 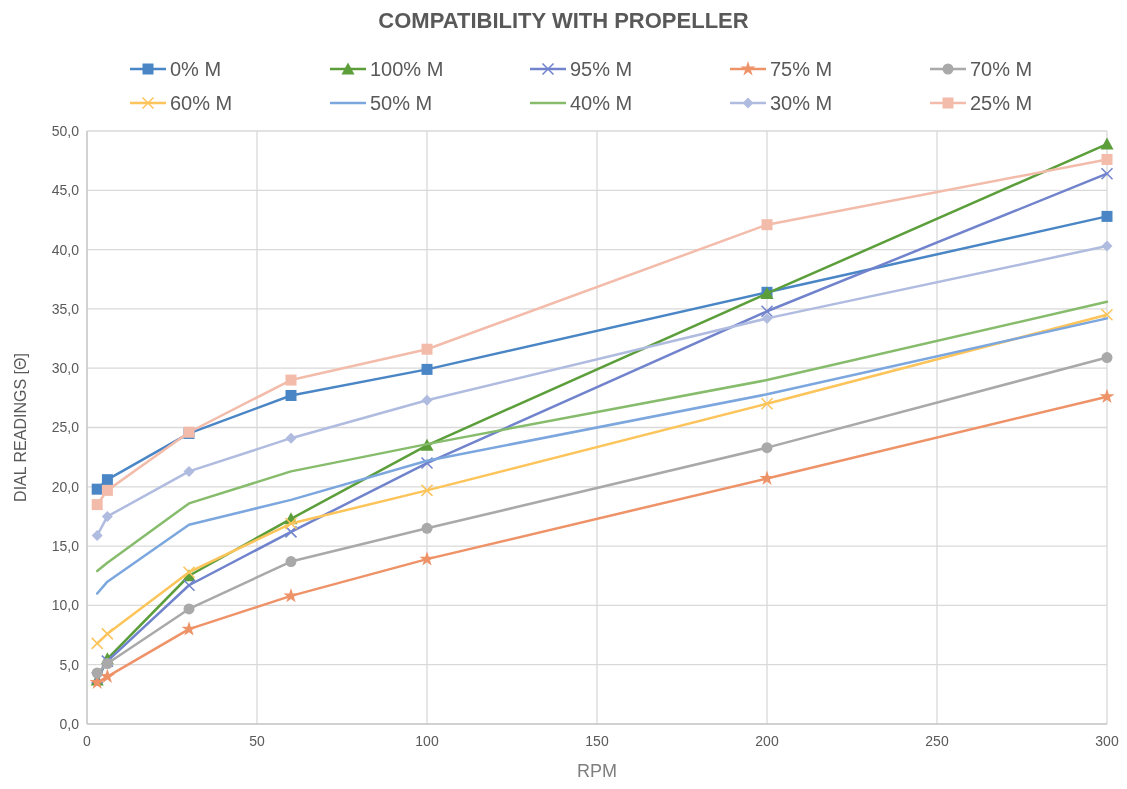 What do you see at coordinates (601, 69) in the screenshot?
I see `legend-label: 95% M` at bounding box center [601, 69].